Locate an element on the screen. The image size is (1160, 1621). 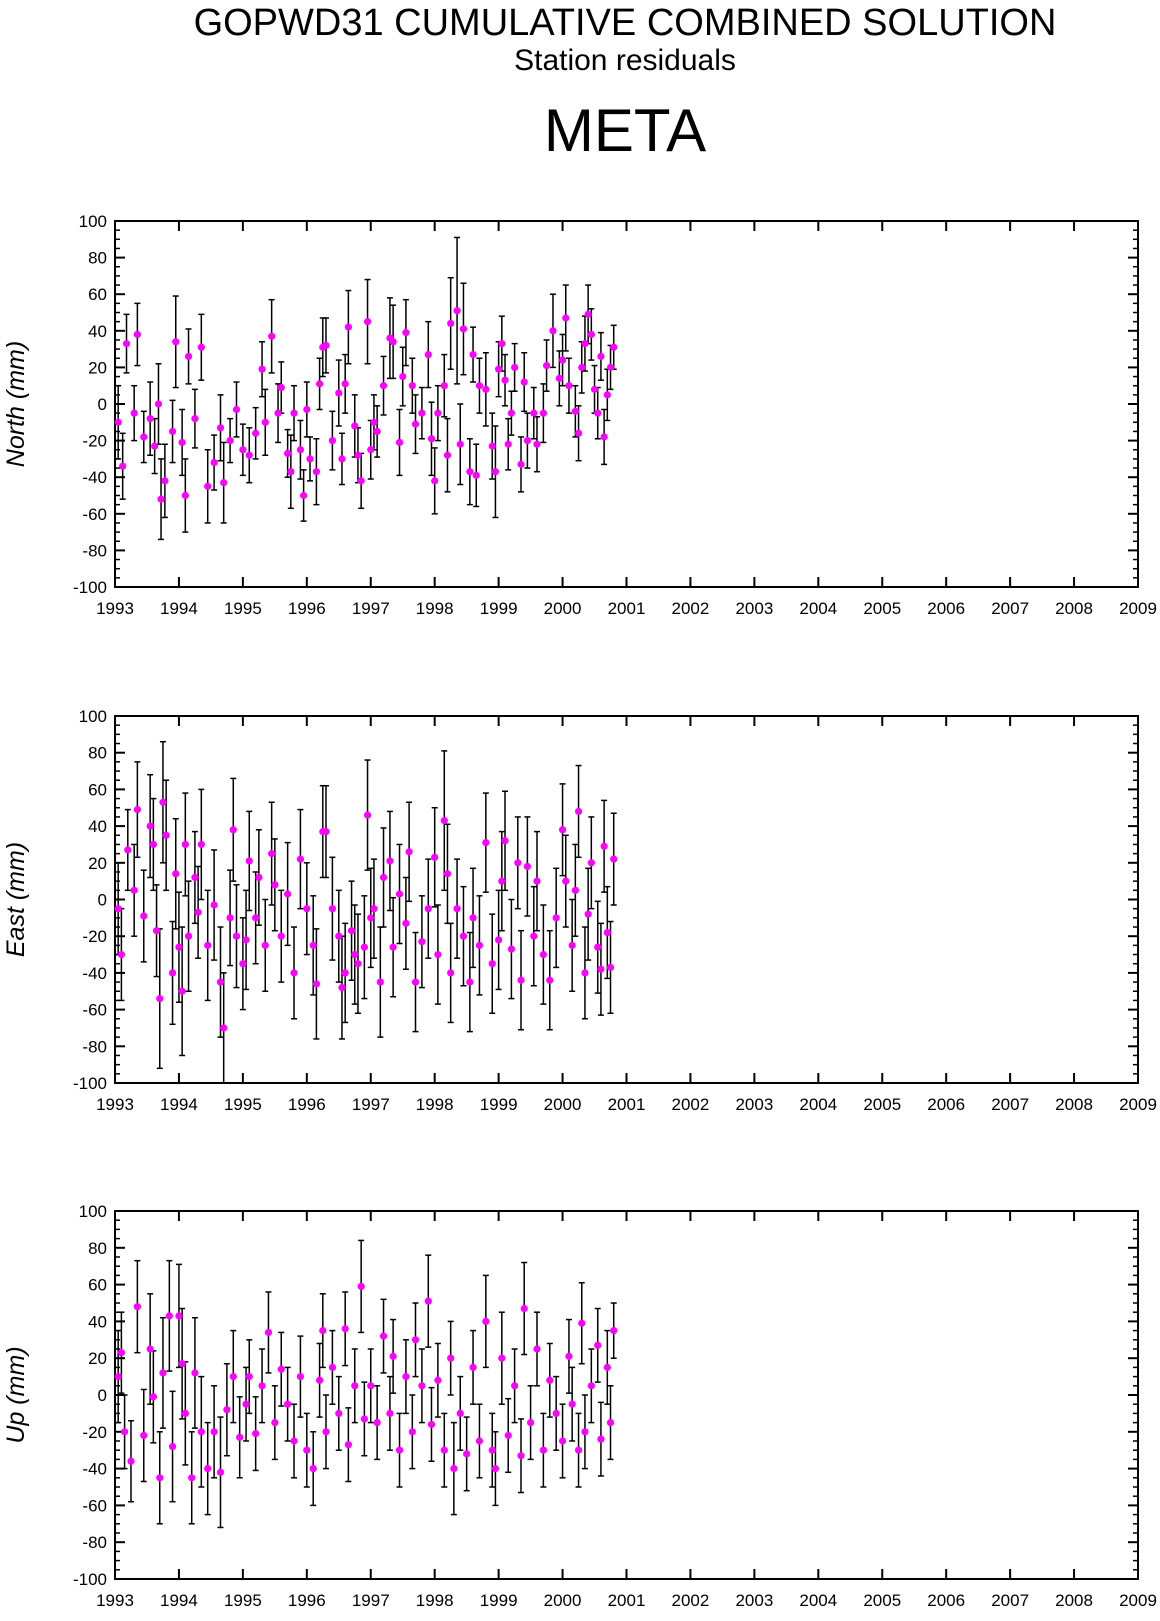
y-tick-label: -100 is located at coordinates (90, 1083).